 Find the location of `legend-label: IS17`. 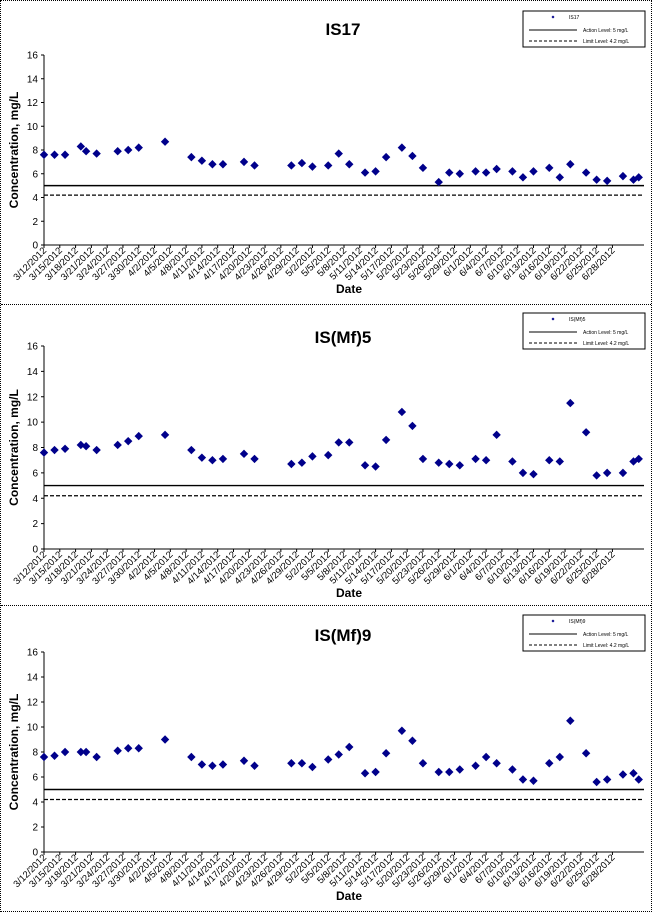

legend-label: IS17 is located at coordinates (574, 18).